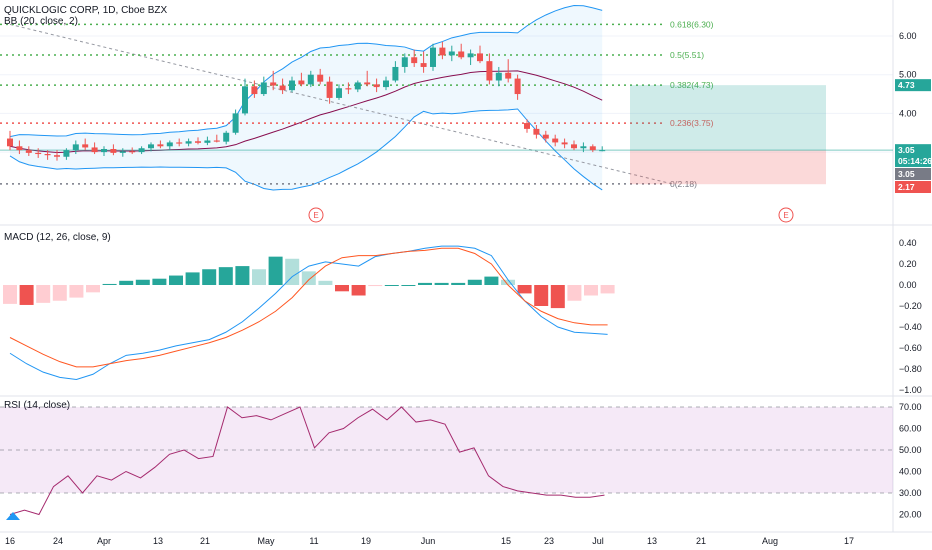  Describe the element at coordinates (910, 407) in the screenshot. I see `rsi-axis-label: 70.00` at that location.